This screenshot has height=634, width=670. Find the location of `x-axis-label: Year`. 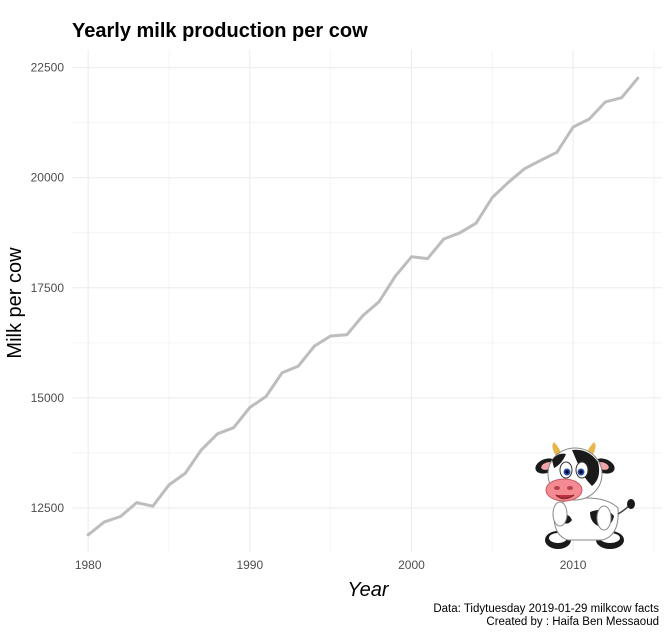

x-axis-label: Year is located at coordinates (368, 590).